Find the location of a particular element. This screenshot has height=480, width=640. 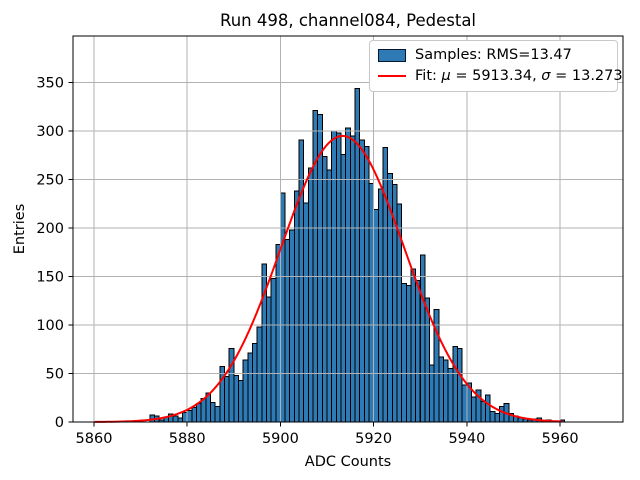

y-tick-label: 300 is located at coordinates (50, 132).